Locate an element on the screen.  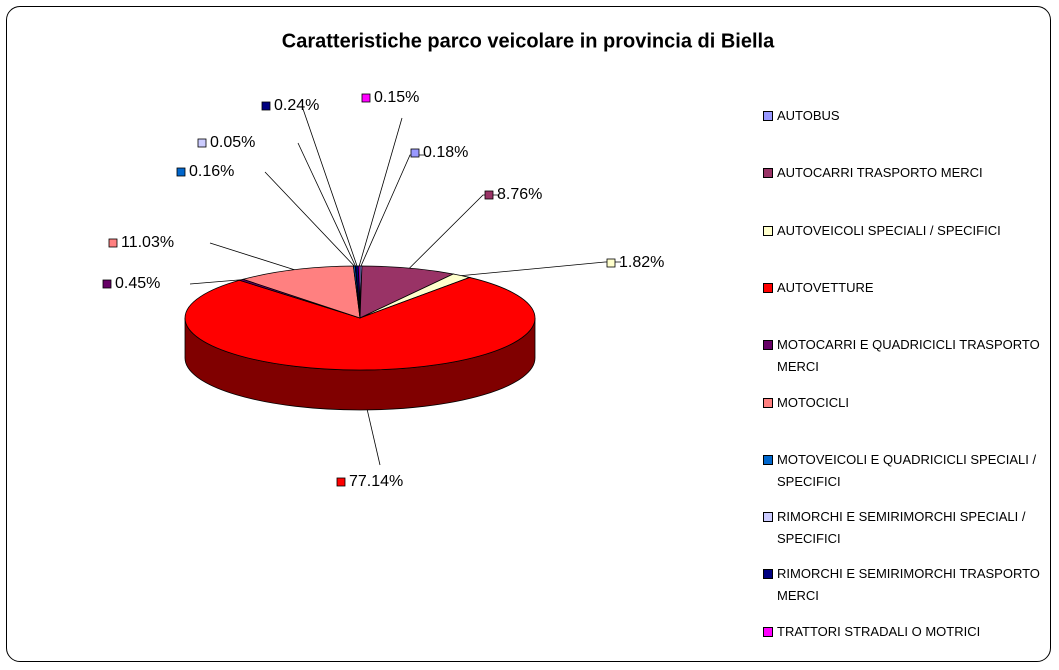
data-label: 0.18% is located at coordinates (445, 152).